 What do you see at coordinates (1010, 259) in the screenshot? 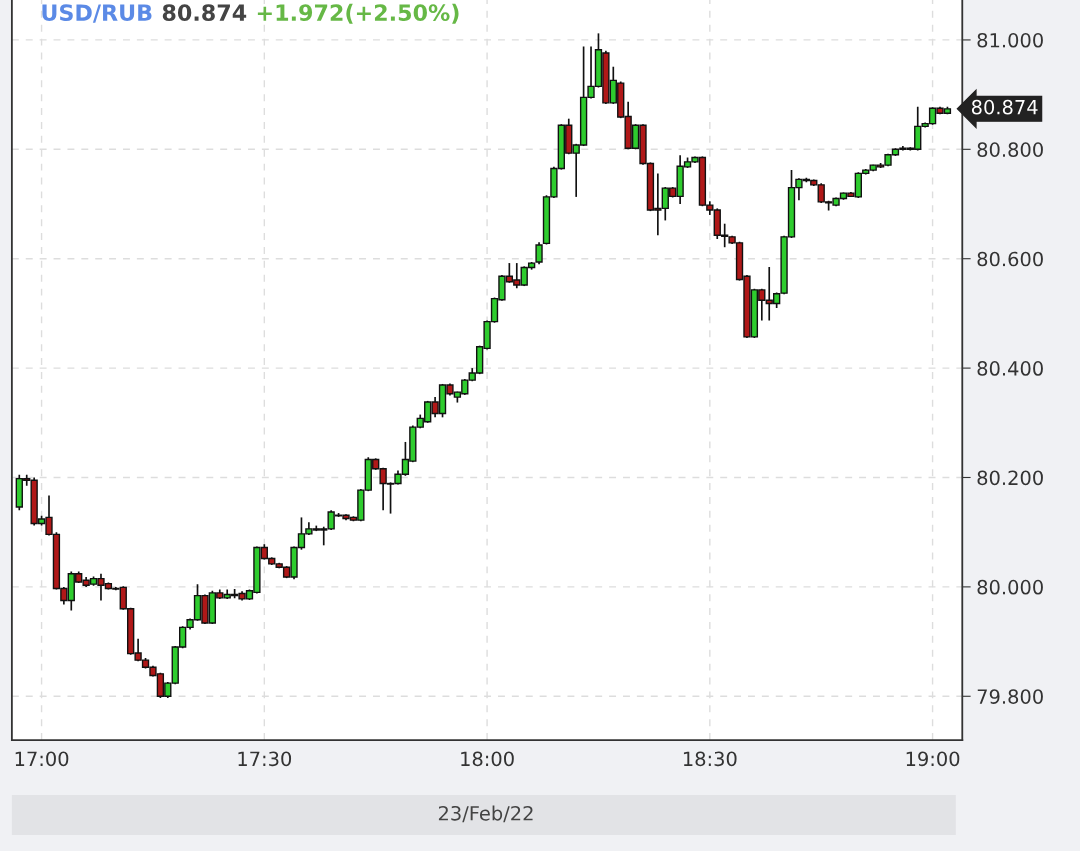
I see `y-tick-label: 80.600` at bounding box center [1010, 259].